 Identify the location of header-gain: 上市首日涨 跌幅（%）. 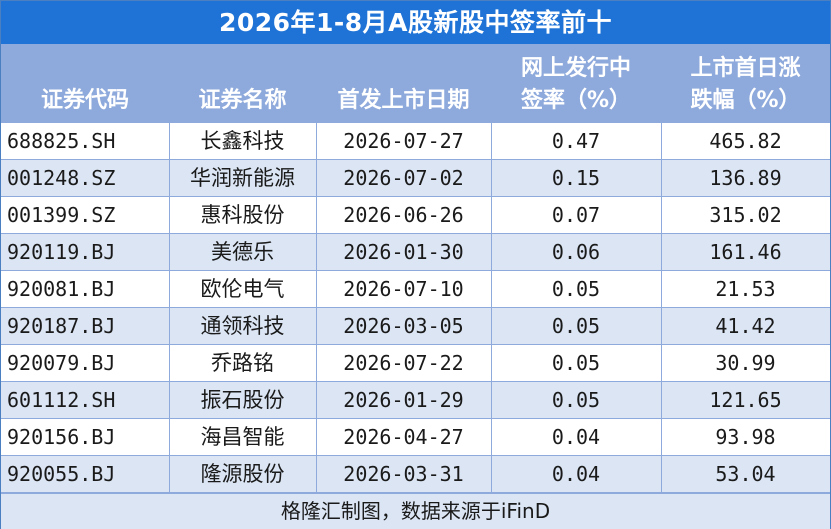
(745, 85).